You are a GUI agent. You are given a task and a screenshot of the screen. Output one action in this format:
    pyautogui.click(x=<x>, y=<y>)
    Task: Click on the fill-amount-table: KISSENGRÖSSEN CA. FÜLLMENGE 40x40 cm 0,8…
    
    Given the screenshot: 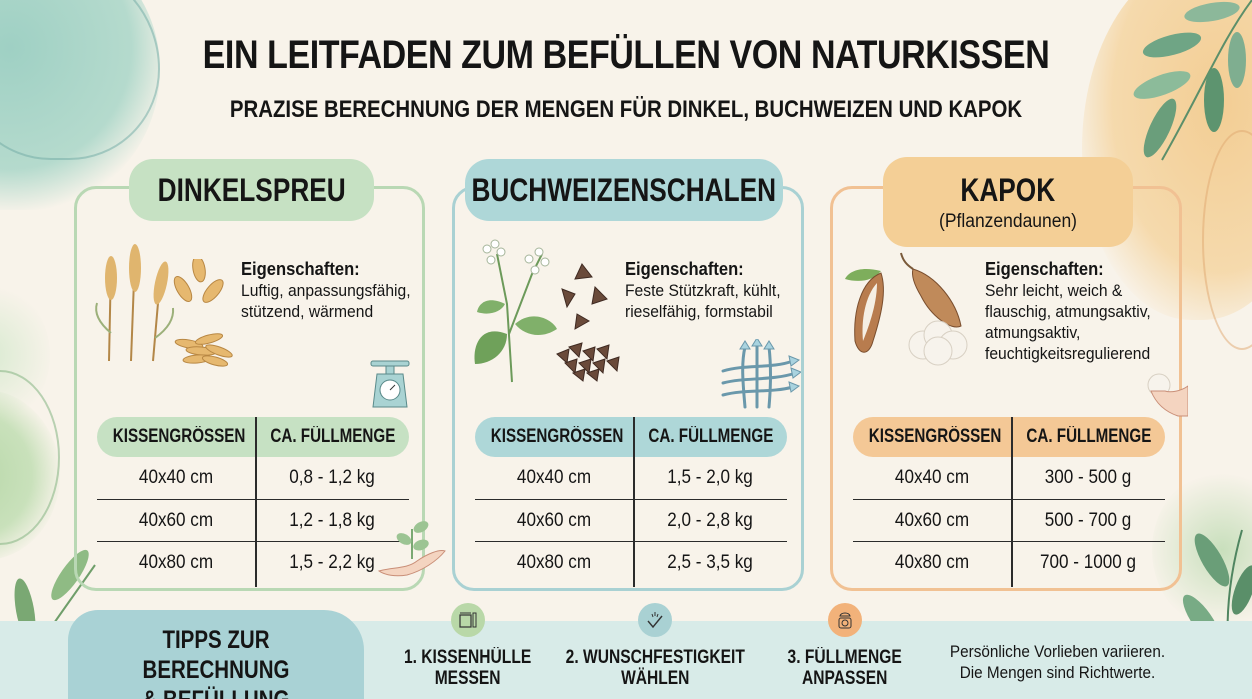 What is the action you would take?
    pyautogui.click(x=253, y=502)
    